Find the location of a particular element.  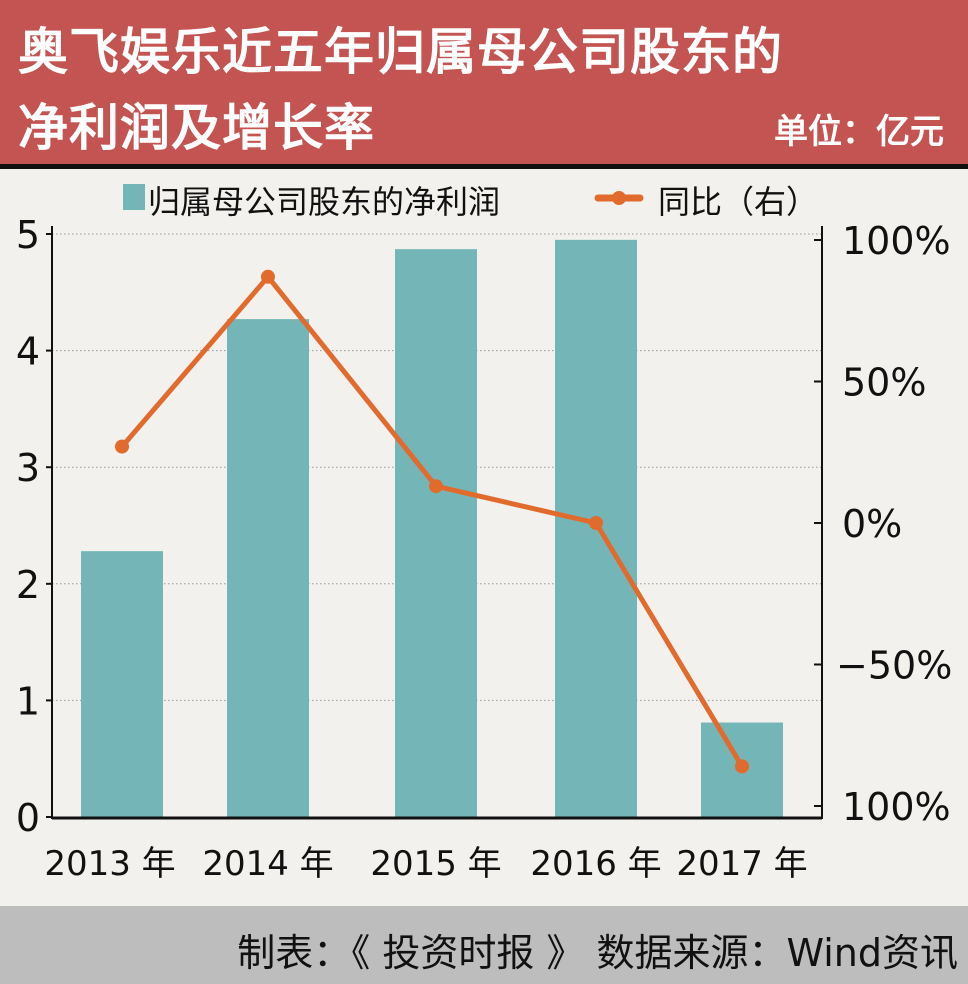

yoy-point-2014 is located at coordinates (268, 276).